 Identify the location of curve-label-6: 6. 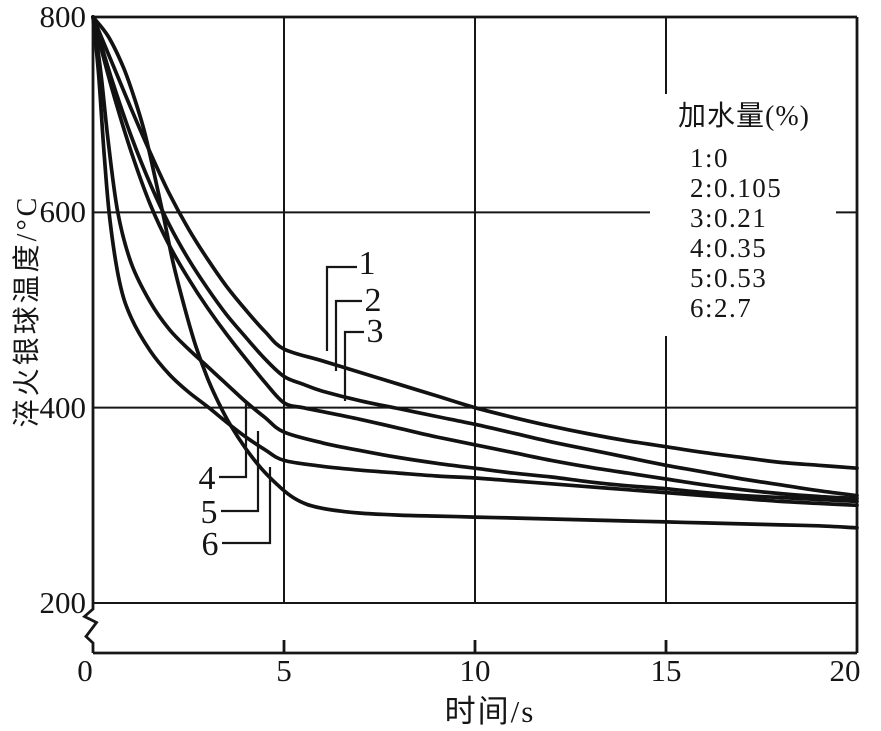
(210, 544).